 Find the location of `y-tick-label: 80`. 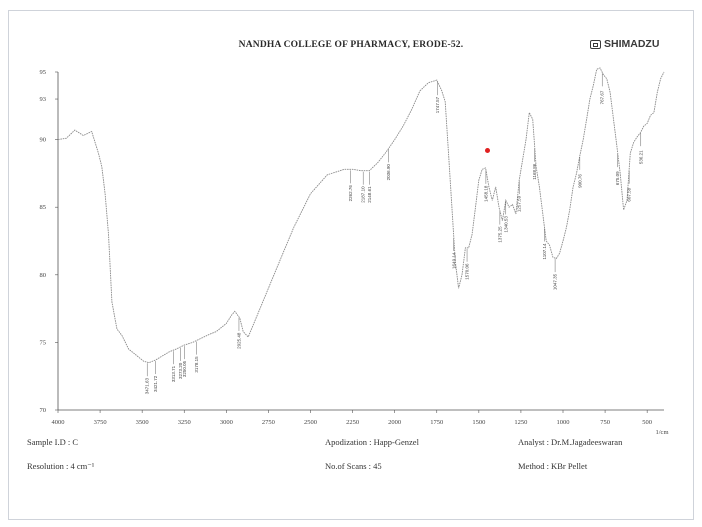

y-tick-label: 80 is located at coordinates (43, 275).